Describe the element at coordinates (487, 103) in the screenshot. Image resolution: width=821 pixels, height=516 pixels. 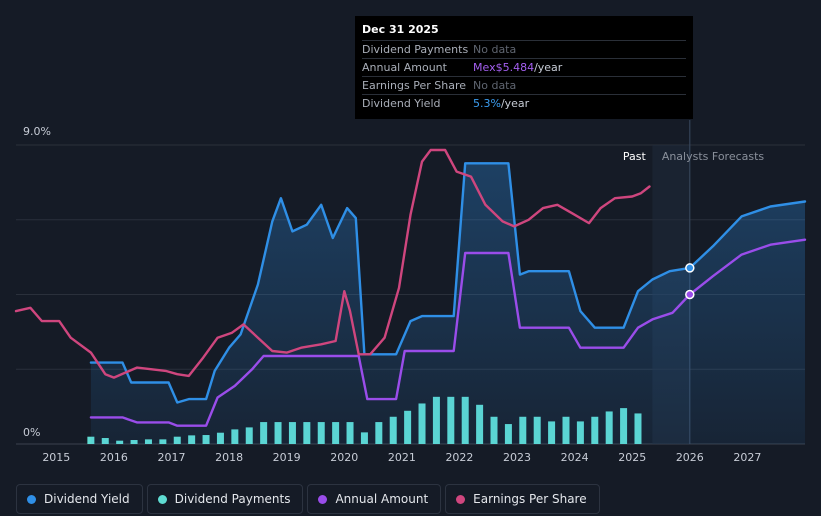
I see `tooltip-value: 5.3%` at that location.